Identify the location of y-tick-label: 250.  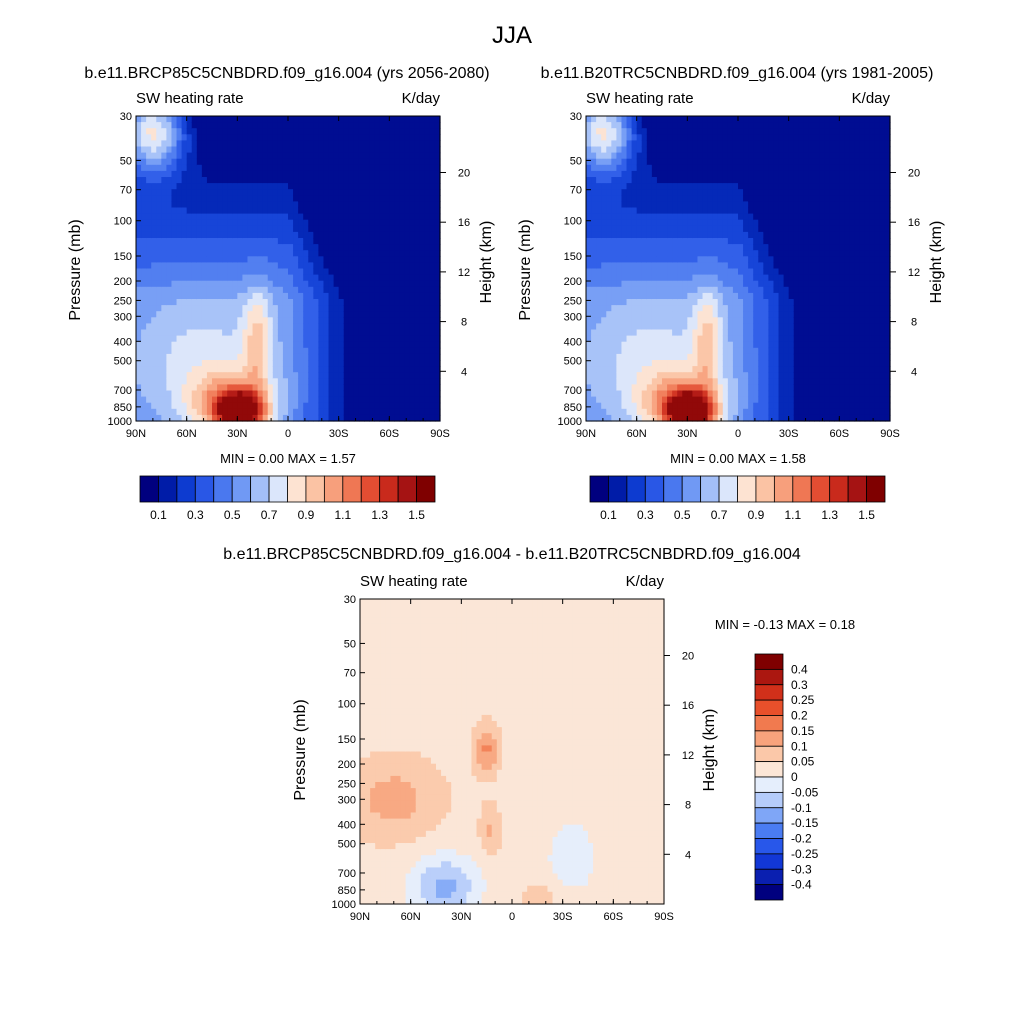
(123, 301).